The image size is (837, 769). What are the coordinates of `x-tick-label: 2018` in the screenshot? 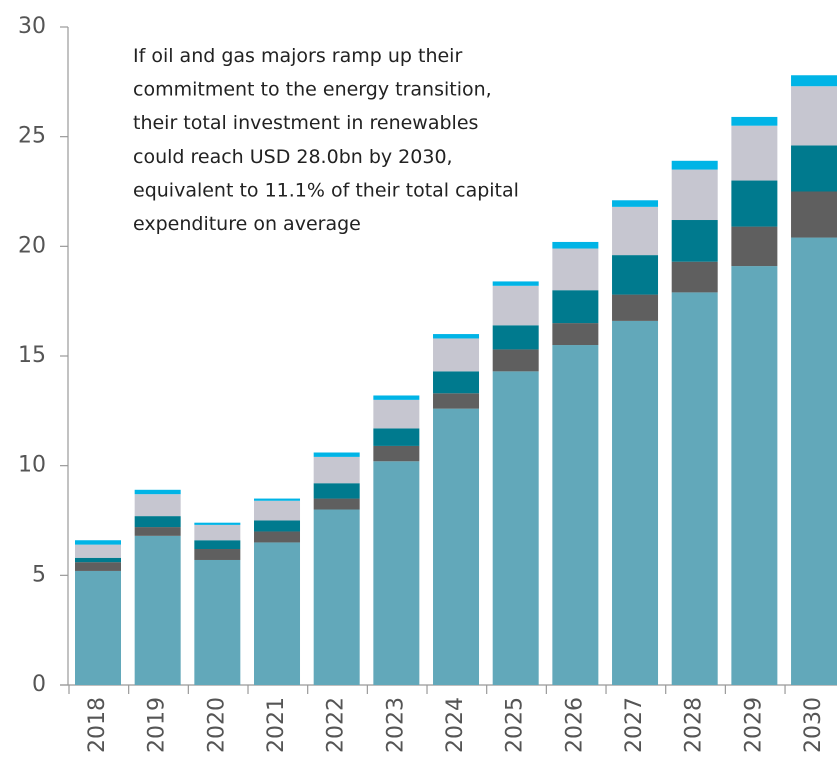 It's located at (97, 725).